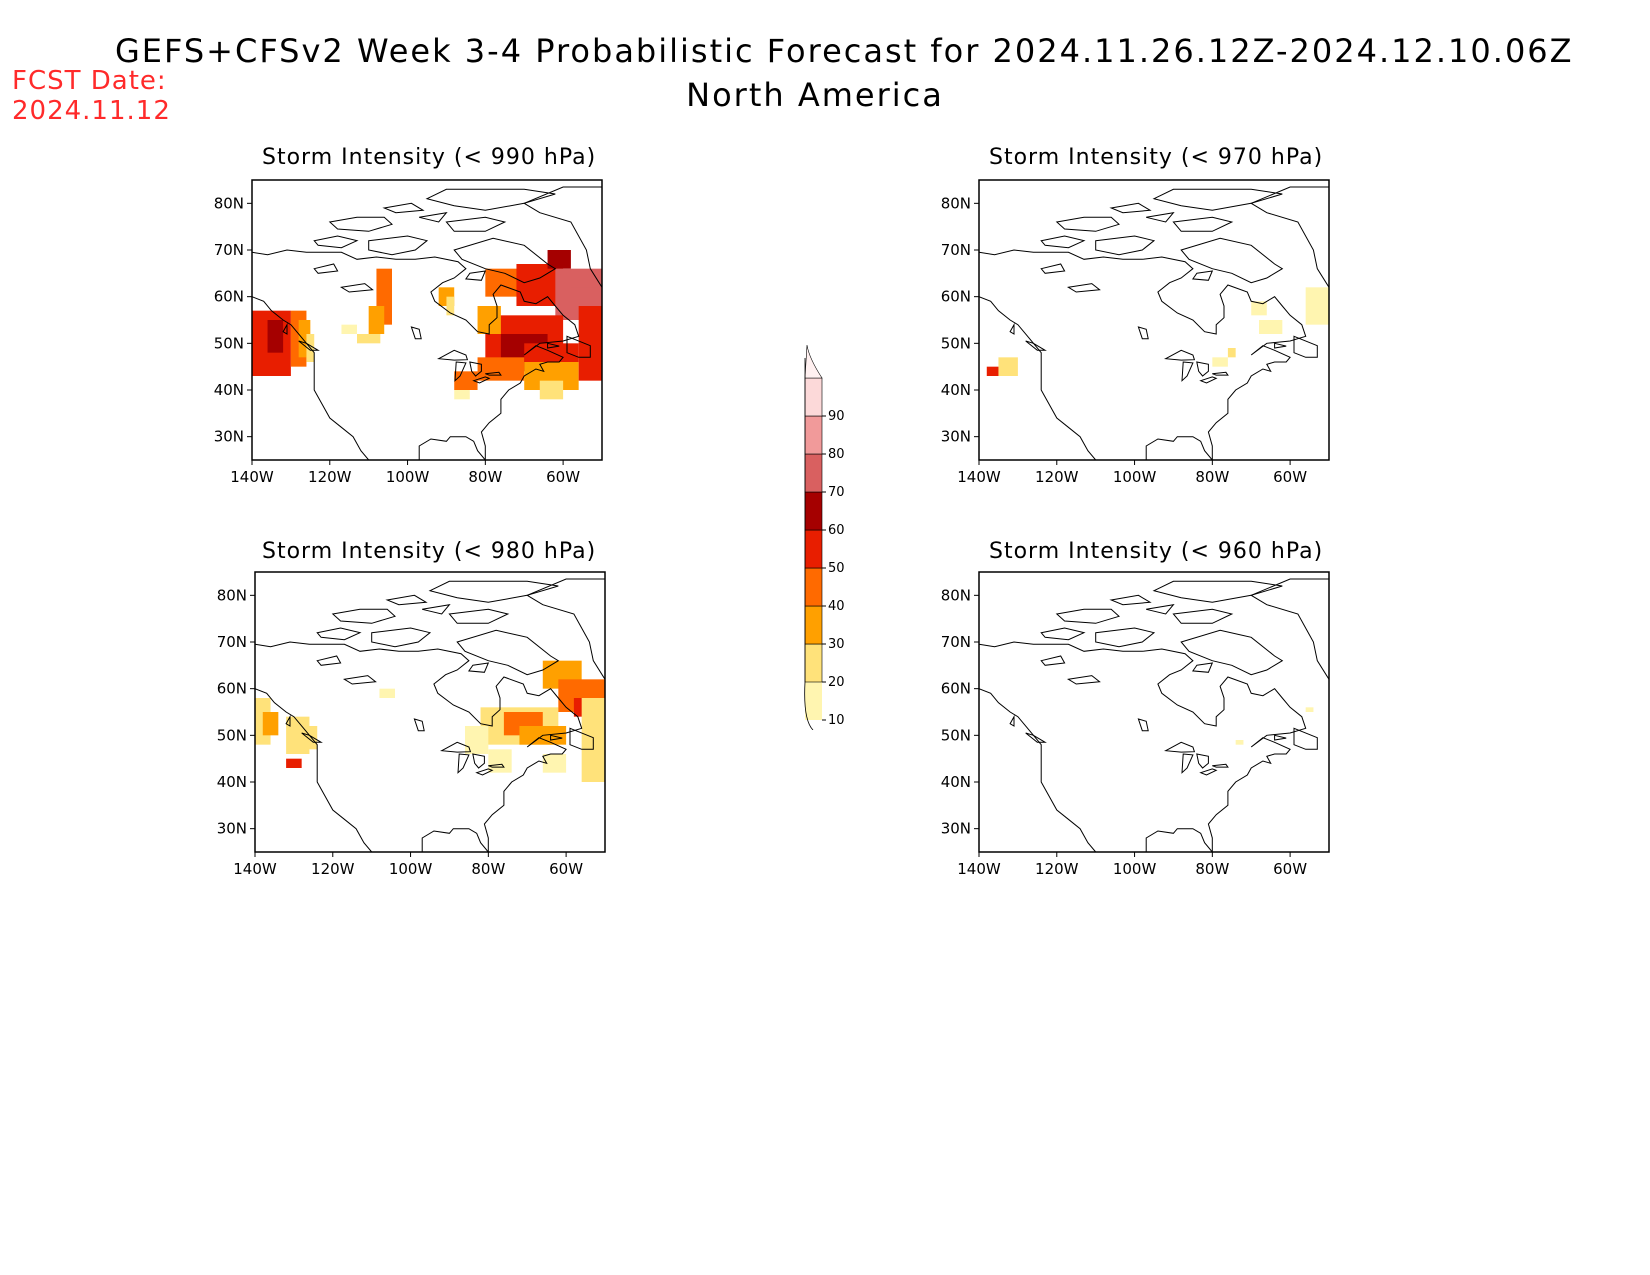  I want to click on lon-tick-label: 60W, so click(563, 477).